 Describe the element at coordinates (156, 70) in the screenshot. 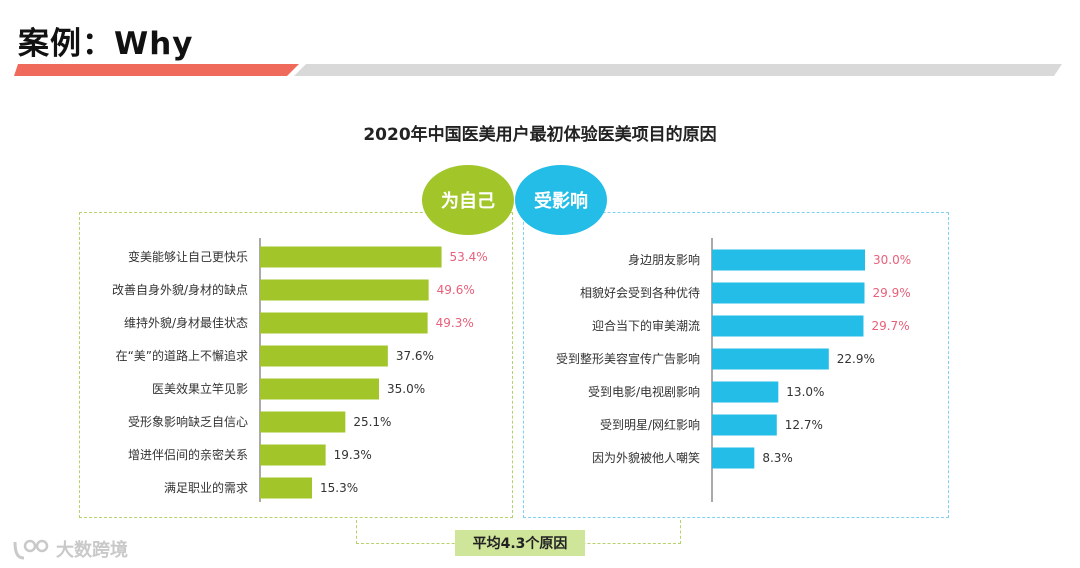

I see `title-bar-accent` at that location.